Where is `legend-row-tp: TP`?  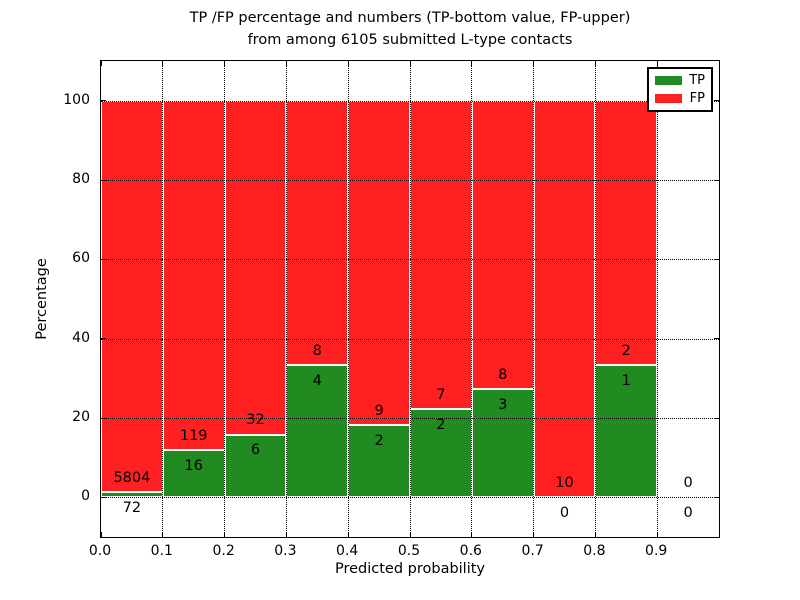 legend-row-tp: TP is located at coordinates (680, 80).